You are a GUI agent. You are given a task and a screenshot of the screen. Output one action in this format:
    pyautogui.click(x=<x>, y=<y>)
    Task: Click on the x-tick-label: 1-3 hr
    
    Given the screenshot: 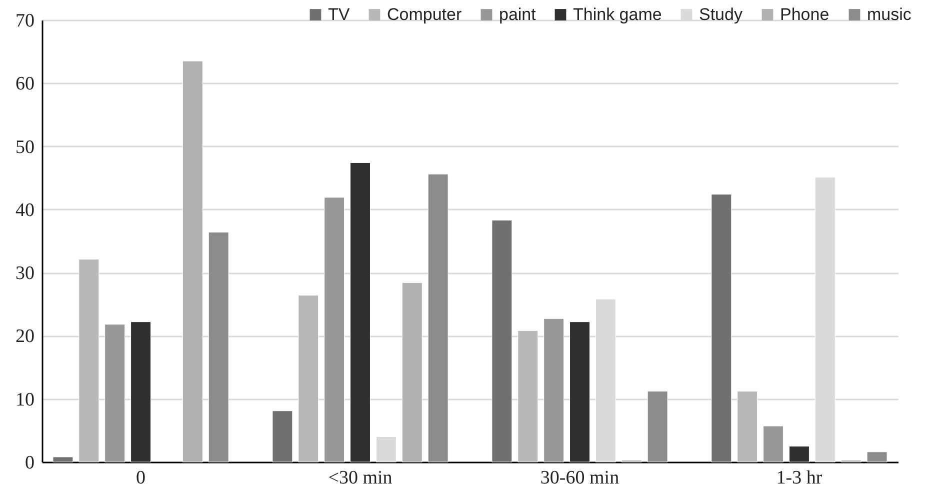 What is the action you would take?
    pyautogui.click(x=799, y=478)
    